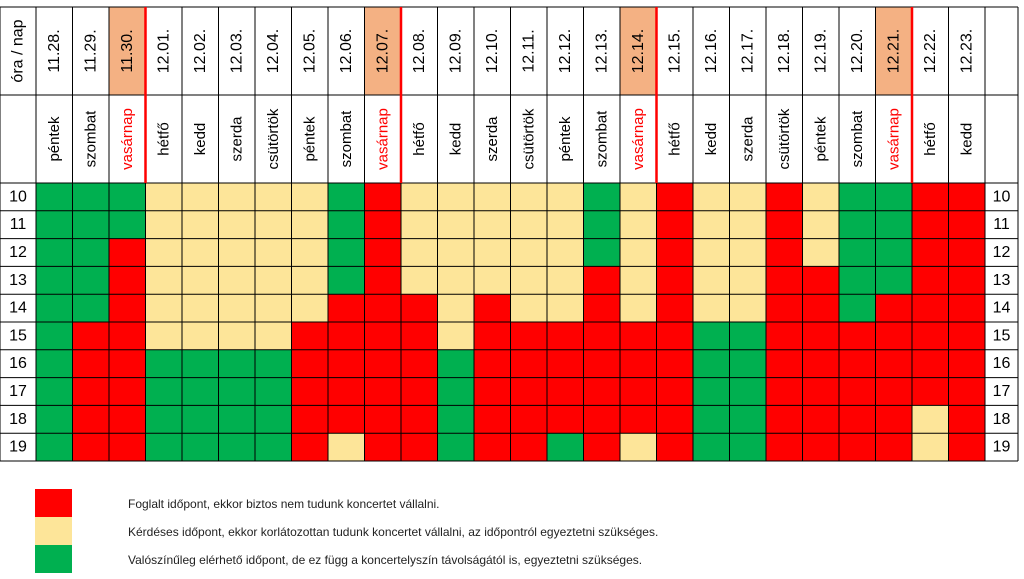 This screenshot has height=579, width=1024. What do you see at coordinates (1001, 224) in the screenshot?
I see `hour-label-right: 11` at bounding box center [1001, 224].